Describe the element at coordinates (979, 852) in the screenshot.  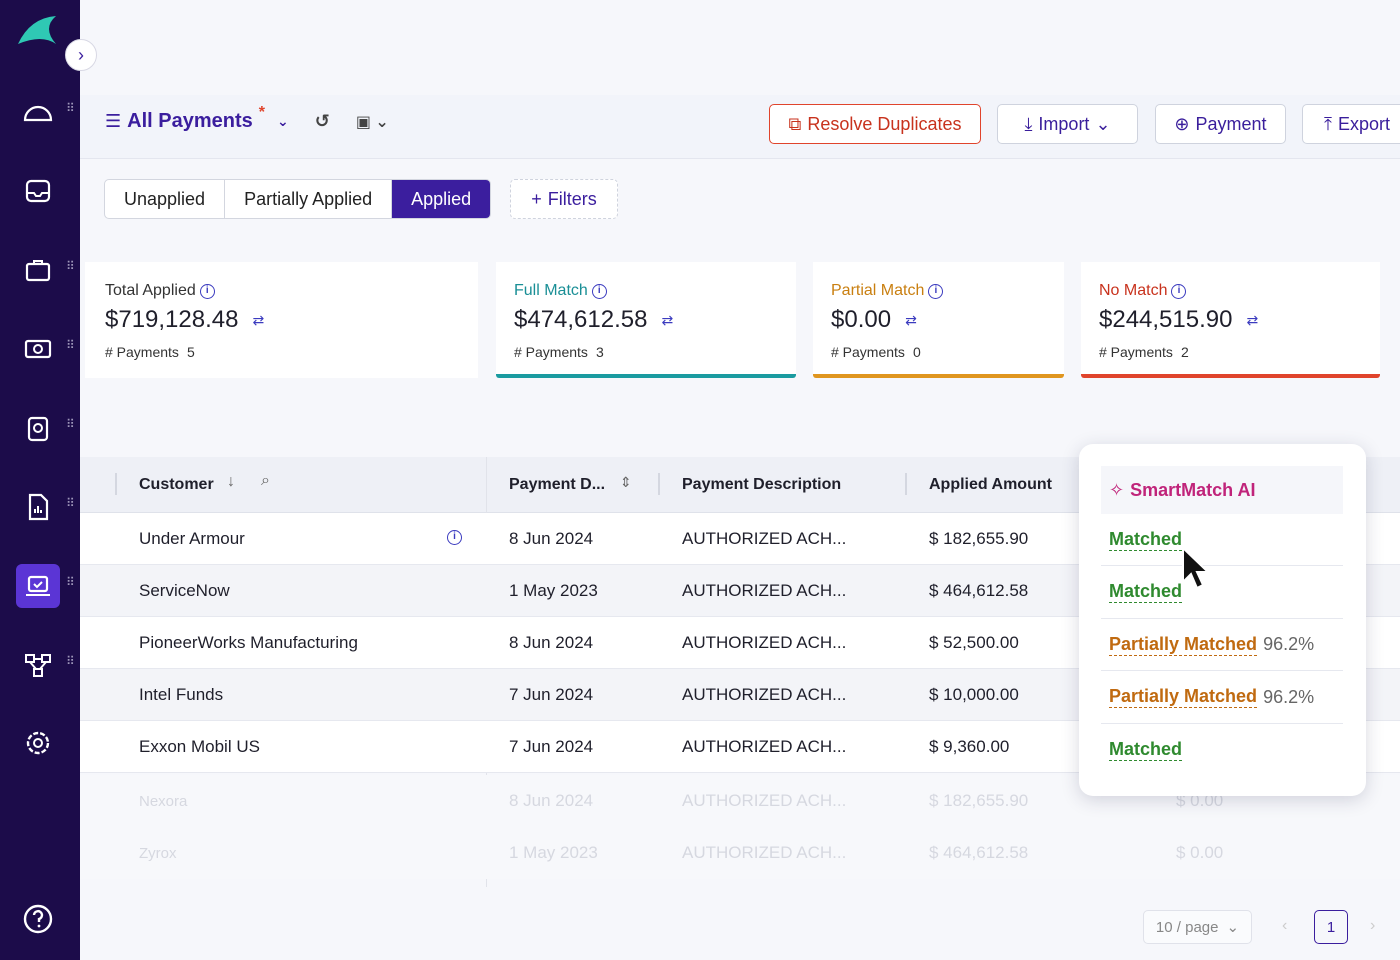
I see `faded-cell: $ 464,612.58` at that location.